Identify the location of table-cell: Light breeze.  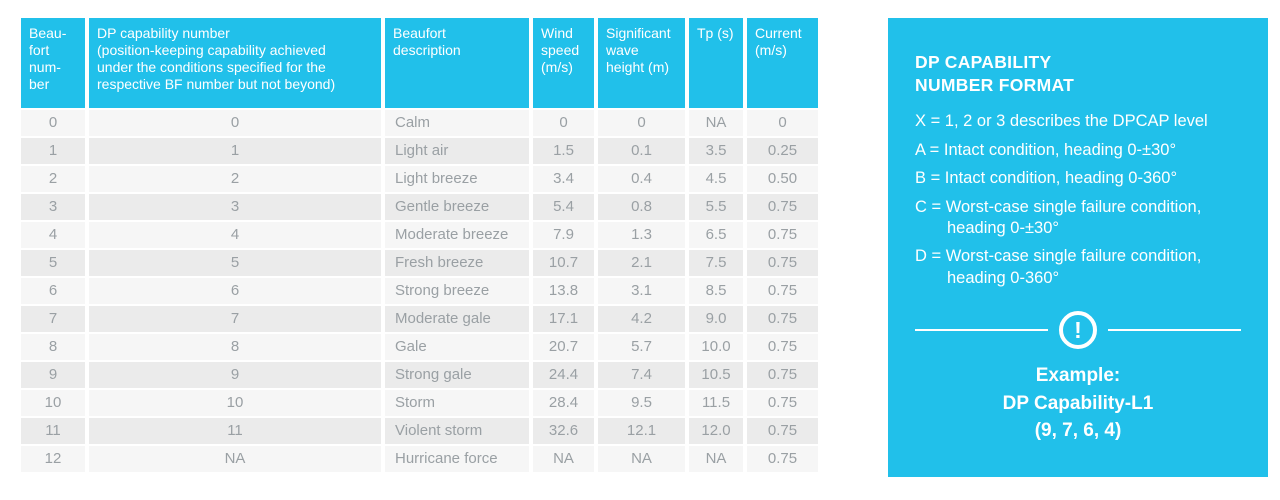
(457, 179).